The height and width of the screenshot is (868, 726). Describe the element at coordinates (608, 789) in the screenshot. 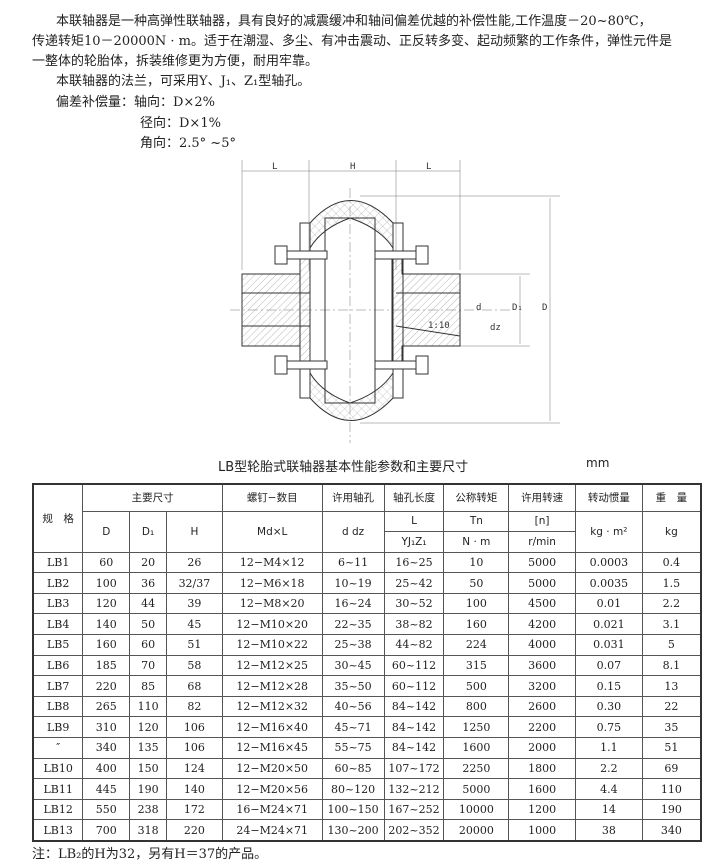

I see `table-cell: 4.4` at that location.